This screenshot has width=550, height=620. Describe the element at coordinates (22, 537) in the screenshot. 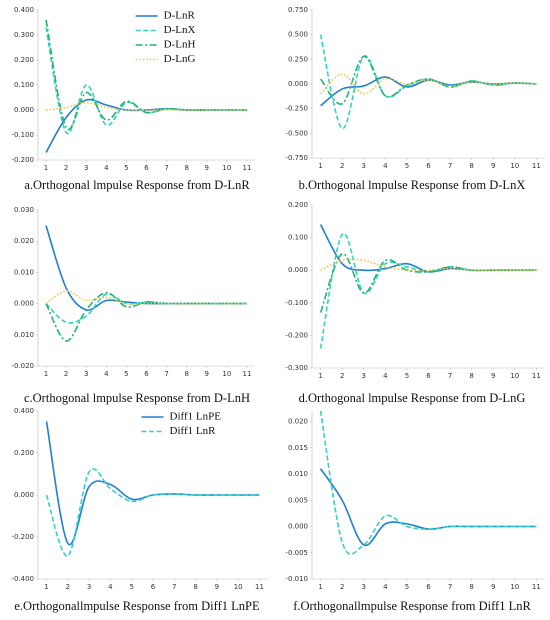

I see `y-tick-label: -0.200` at that location.